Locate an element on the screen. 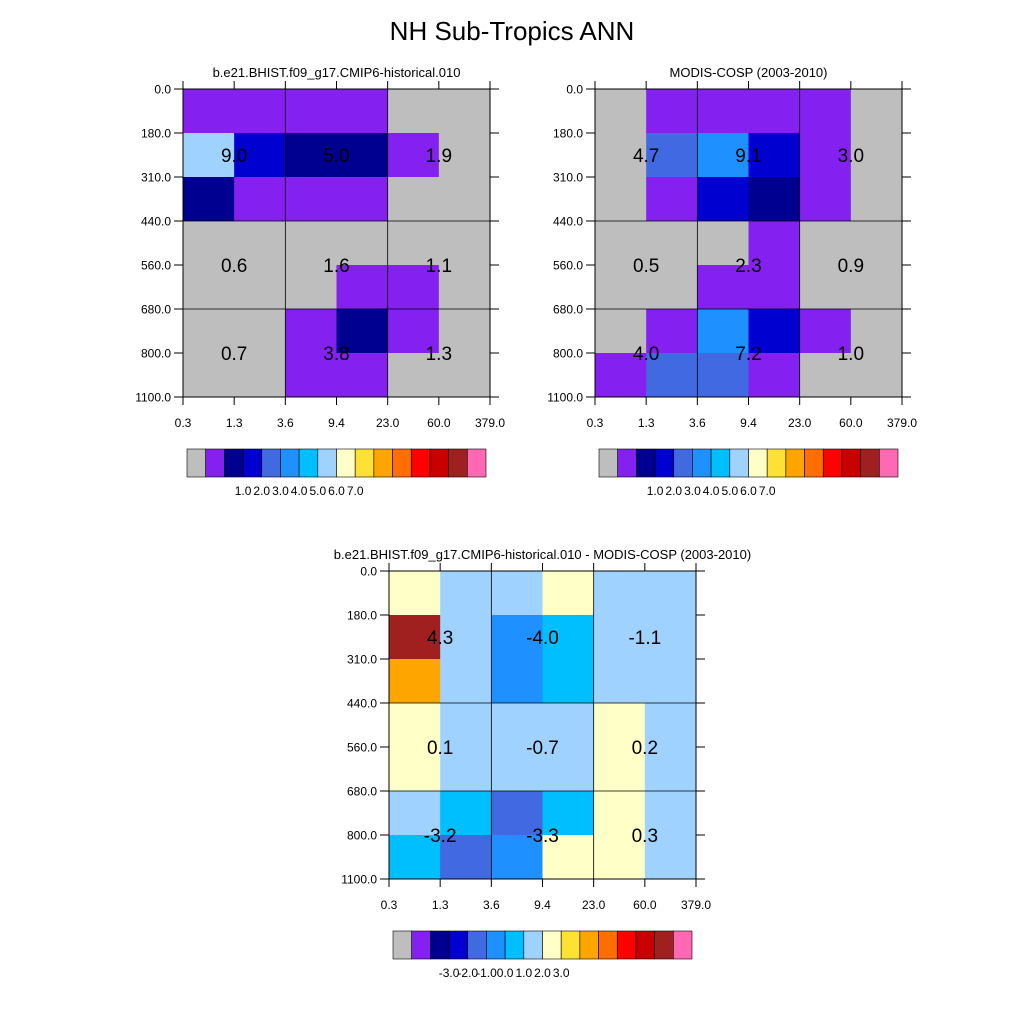 The image size is (1024, 1024). box-value-label: 1.3 is located at coordinates (439, 354).